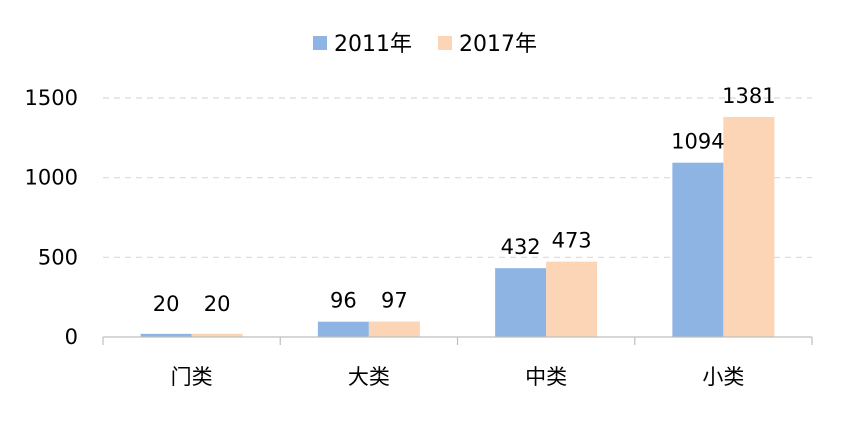 This screenshot has height=421, width=863. Describe the element at coordinates (394, 301) in the screenshot. I see `data-label: 97` at that location.